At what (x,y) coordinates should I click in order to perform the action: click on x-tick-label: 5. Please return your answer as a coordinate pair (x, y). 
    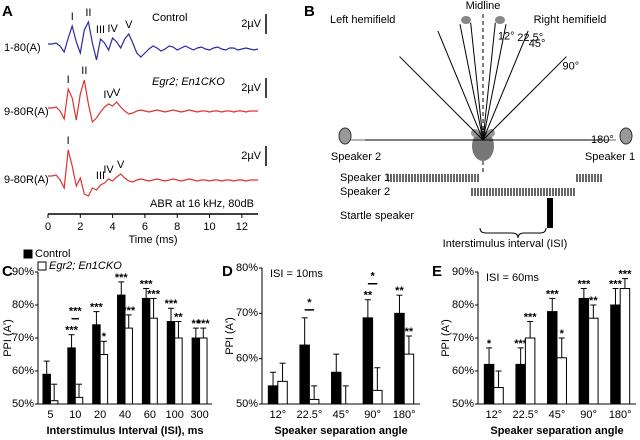
    Looking at the image, I should click on (50, 415).